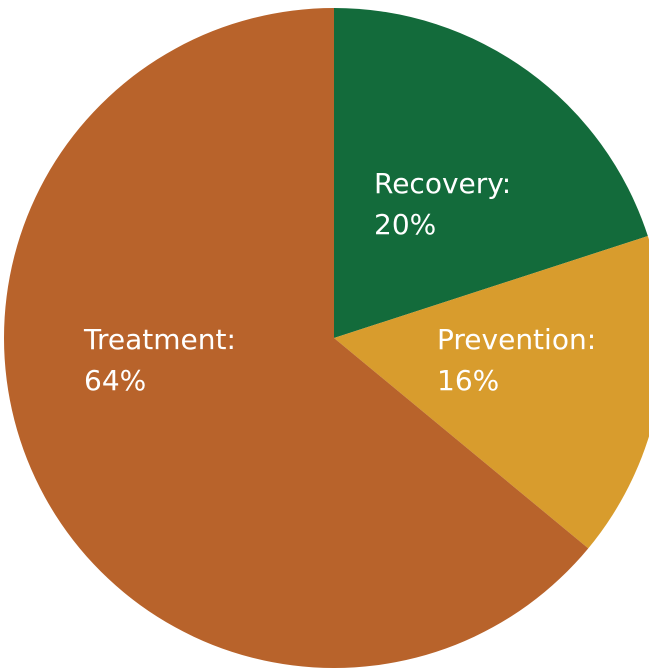 This screenshot has height=671, width=649. Describe the element at coordinates (468, 380) in the screenshot. I see `slice-value-label-prevention: 16%` at that location.